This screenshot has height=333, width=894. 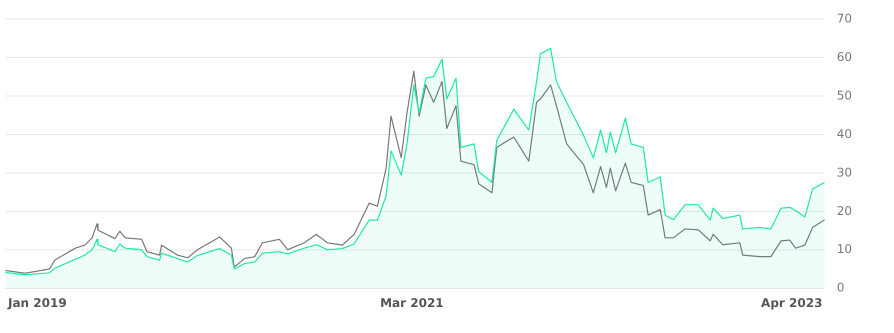 I want to click on x-tick-label: Mar 2021, so click(x=412, y=303).